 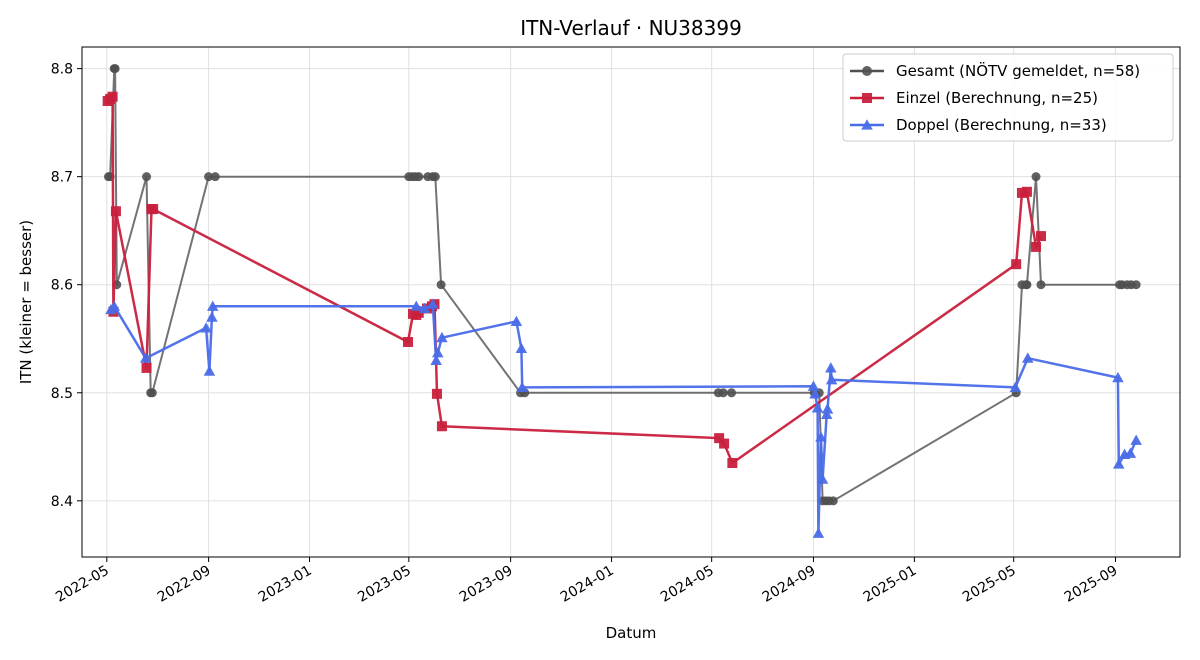 What do you see at coordinates (62, 178) in the screenshot?
I see `y-tick-label: 8.7` at bounding box center [62, 178].